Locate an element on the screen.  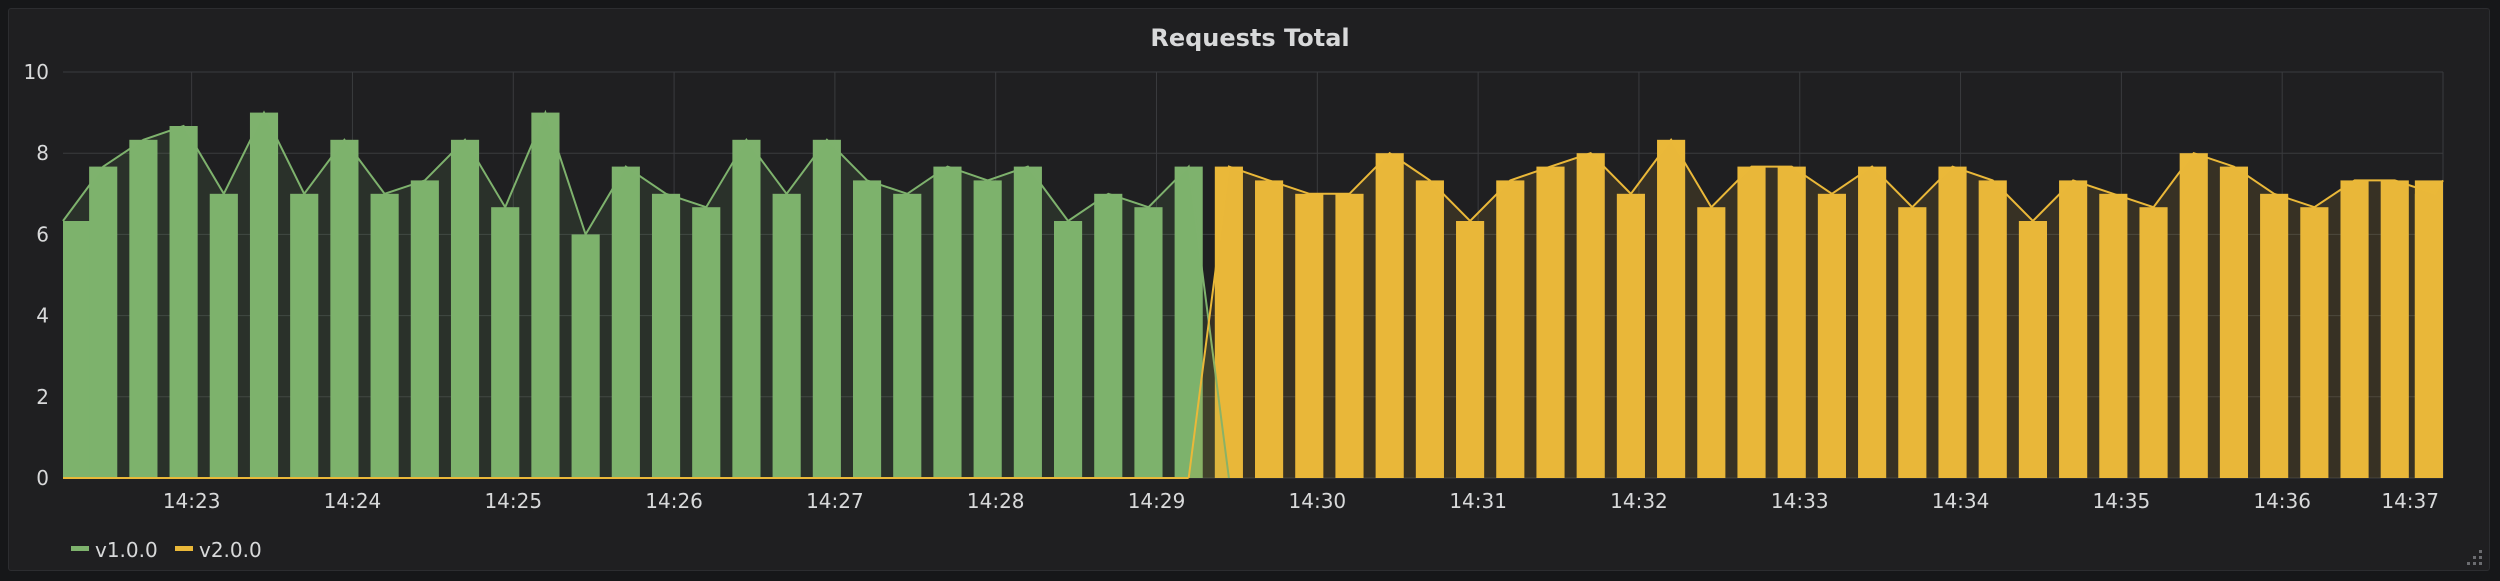
x-tick-label: 14:23 is located at coordinates (192, 501).